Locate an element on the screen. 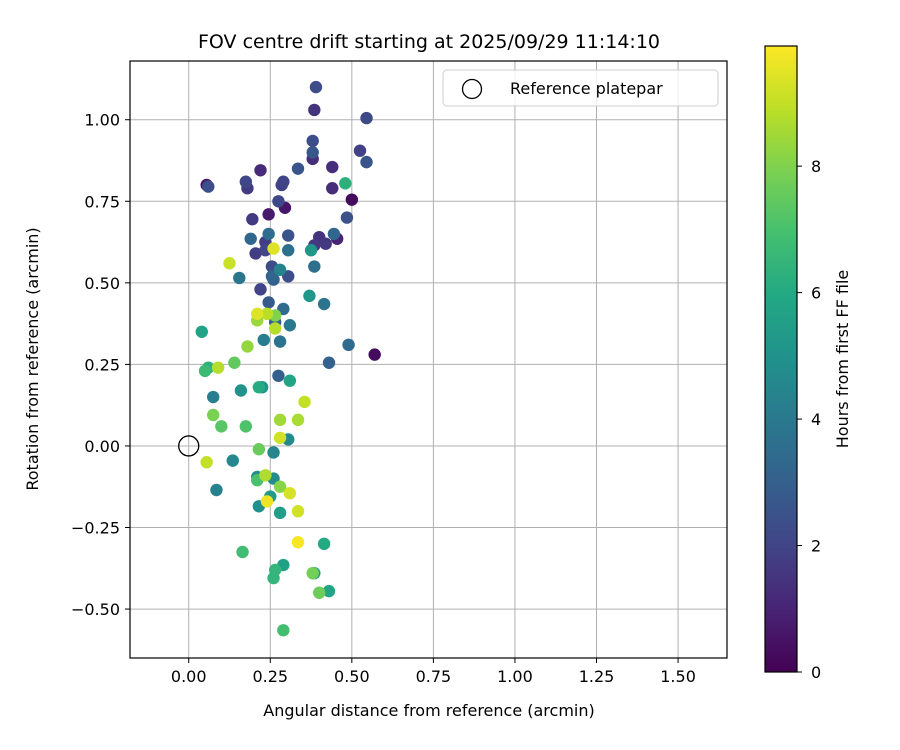  colorbar-tick-label: 0 is located at coordinates (816, 672).